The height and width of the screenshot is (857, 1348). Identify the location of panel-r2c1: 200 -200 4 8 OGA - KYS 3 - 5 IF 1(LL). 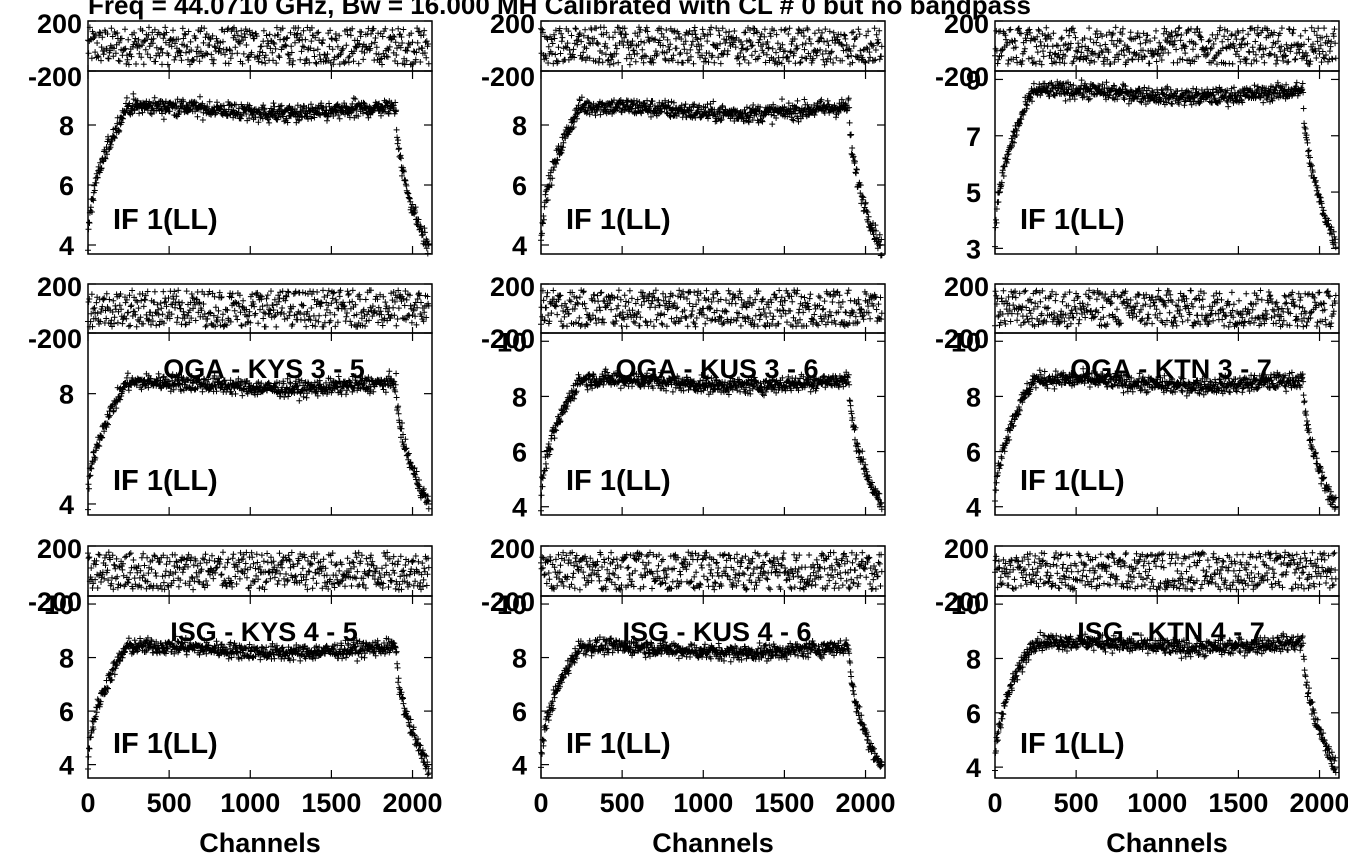
(230, 396).